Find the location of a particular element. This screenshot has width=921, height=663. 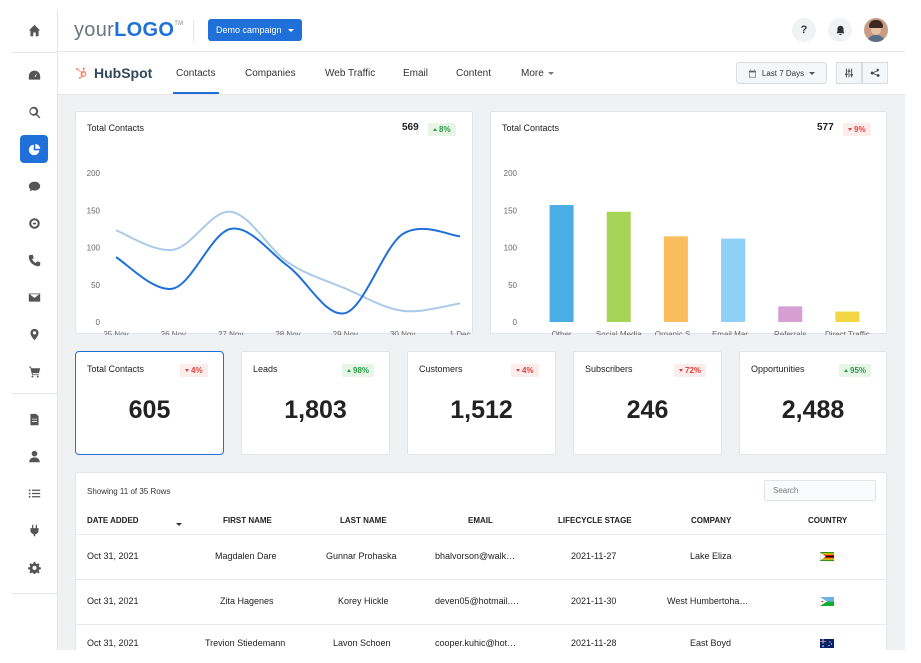

hubspot-icon is located at coordinates (81, 73).